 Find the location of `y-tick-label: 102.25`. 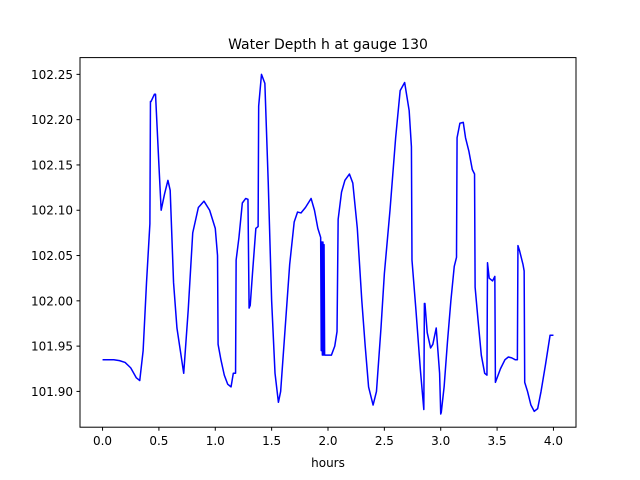

y-tick-label: 102.25 is located at coordinates (52, 75).